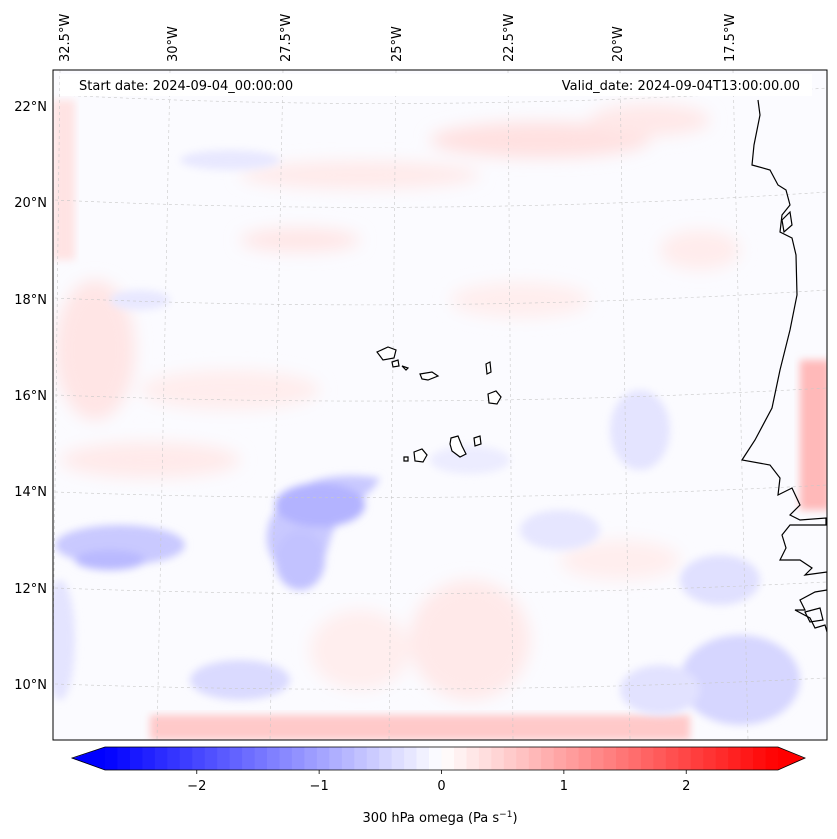 Image resolution: width=837 pixels, height=839 pixels. Describe the element at coordinates (30, 300) in the screenshot. I see `lat-label-18n: 18°N` at that location.